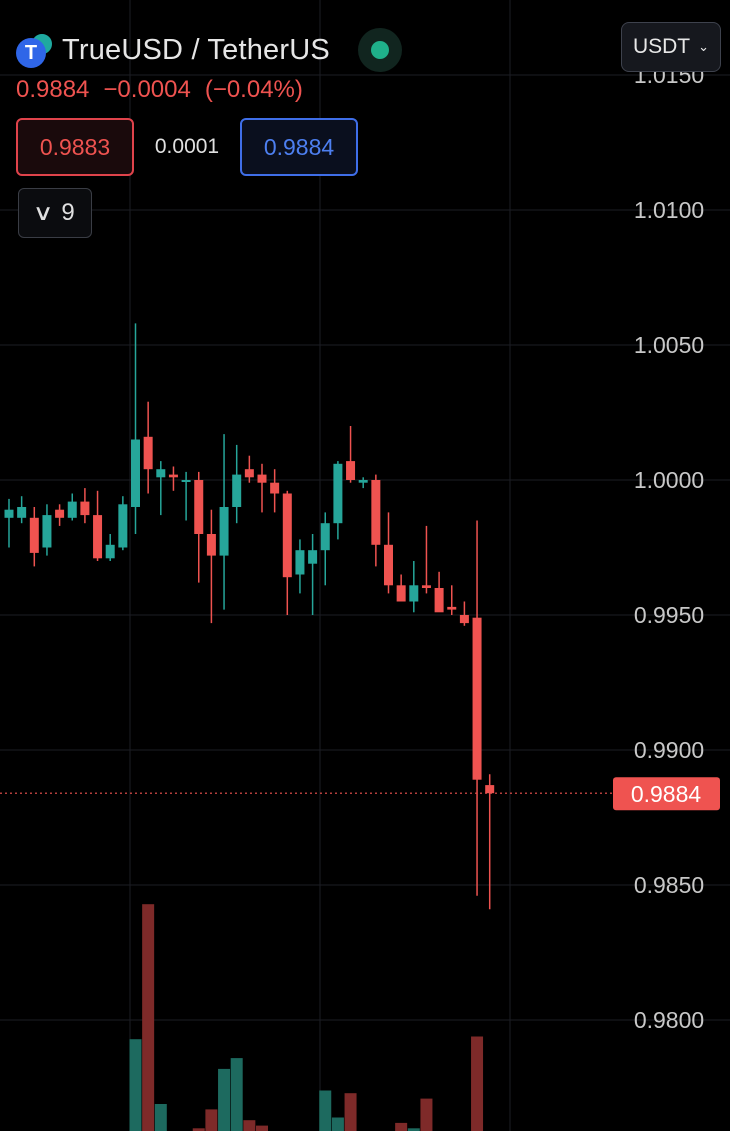 The height and width of the screenshot is (1131, 730). I want to click on chevron-down-icon: ∨, so click(43, 212).